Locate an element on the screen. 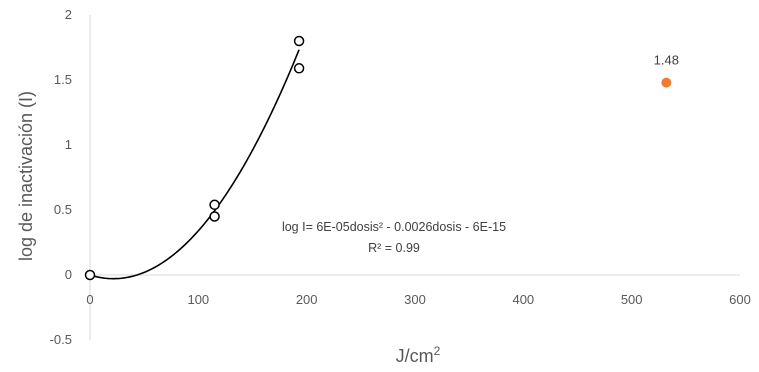  x-tick-label: 300 is located at coordinates (415, 299).